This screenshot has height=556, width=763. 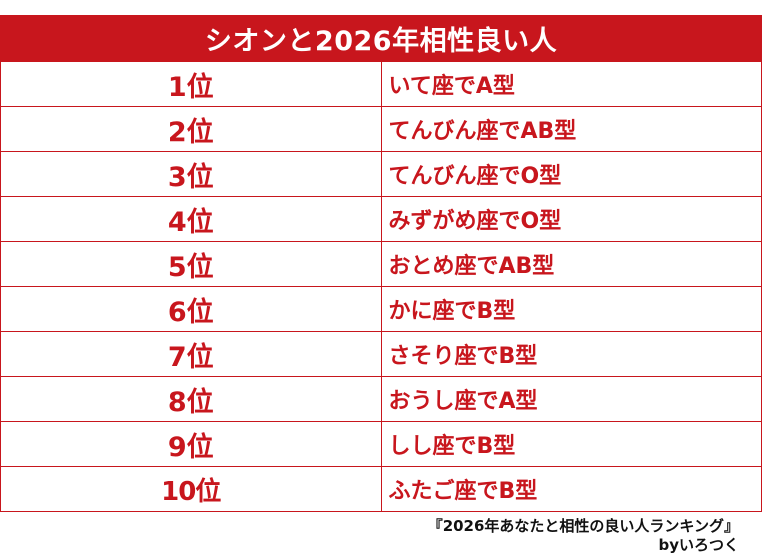 I want to click on rank-cell: 5位, so click(x=191, y=264).